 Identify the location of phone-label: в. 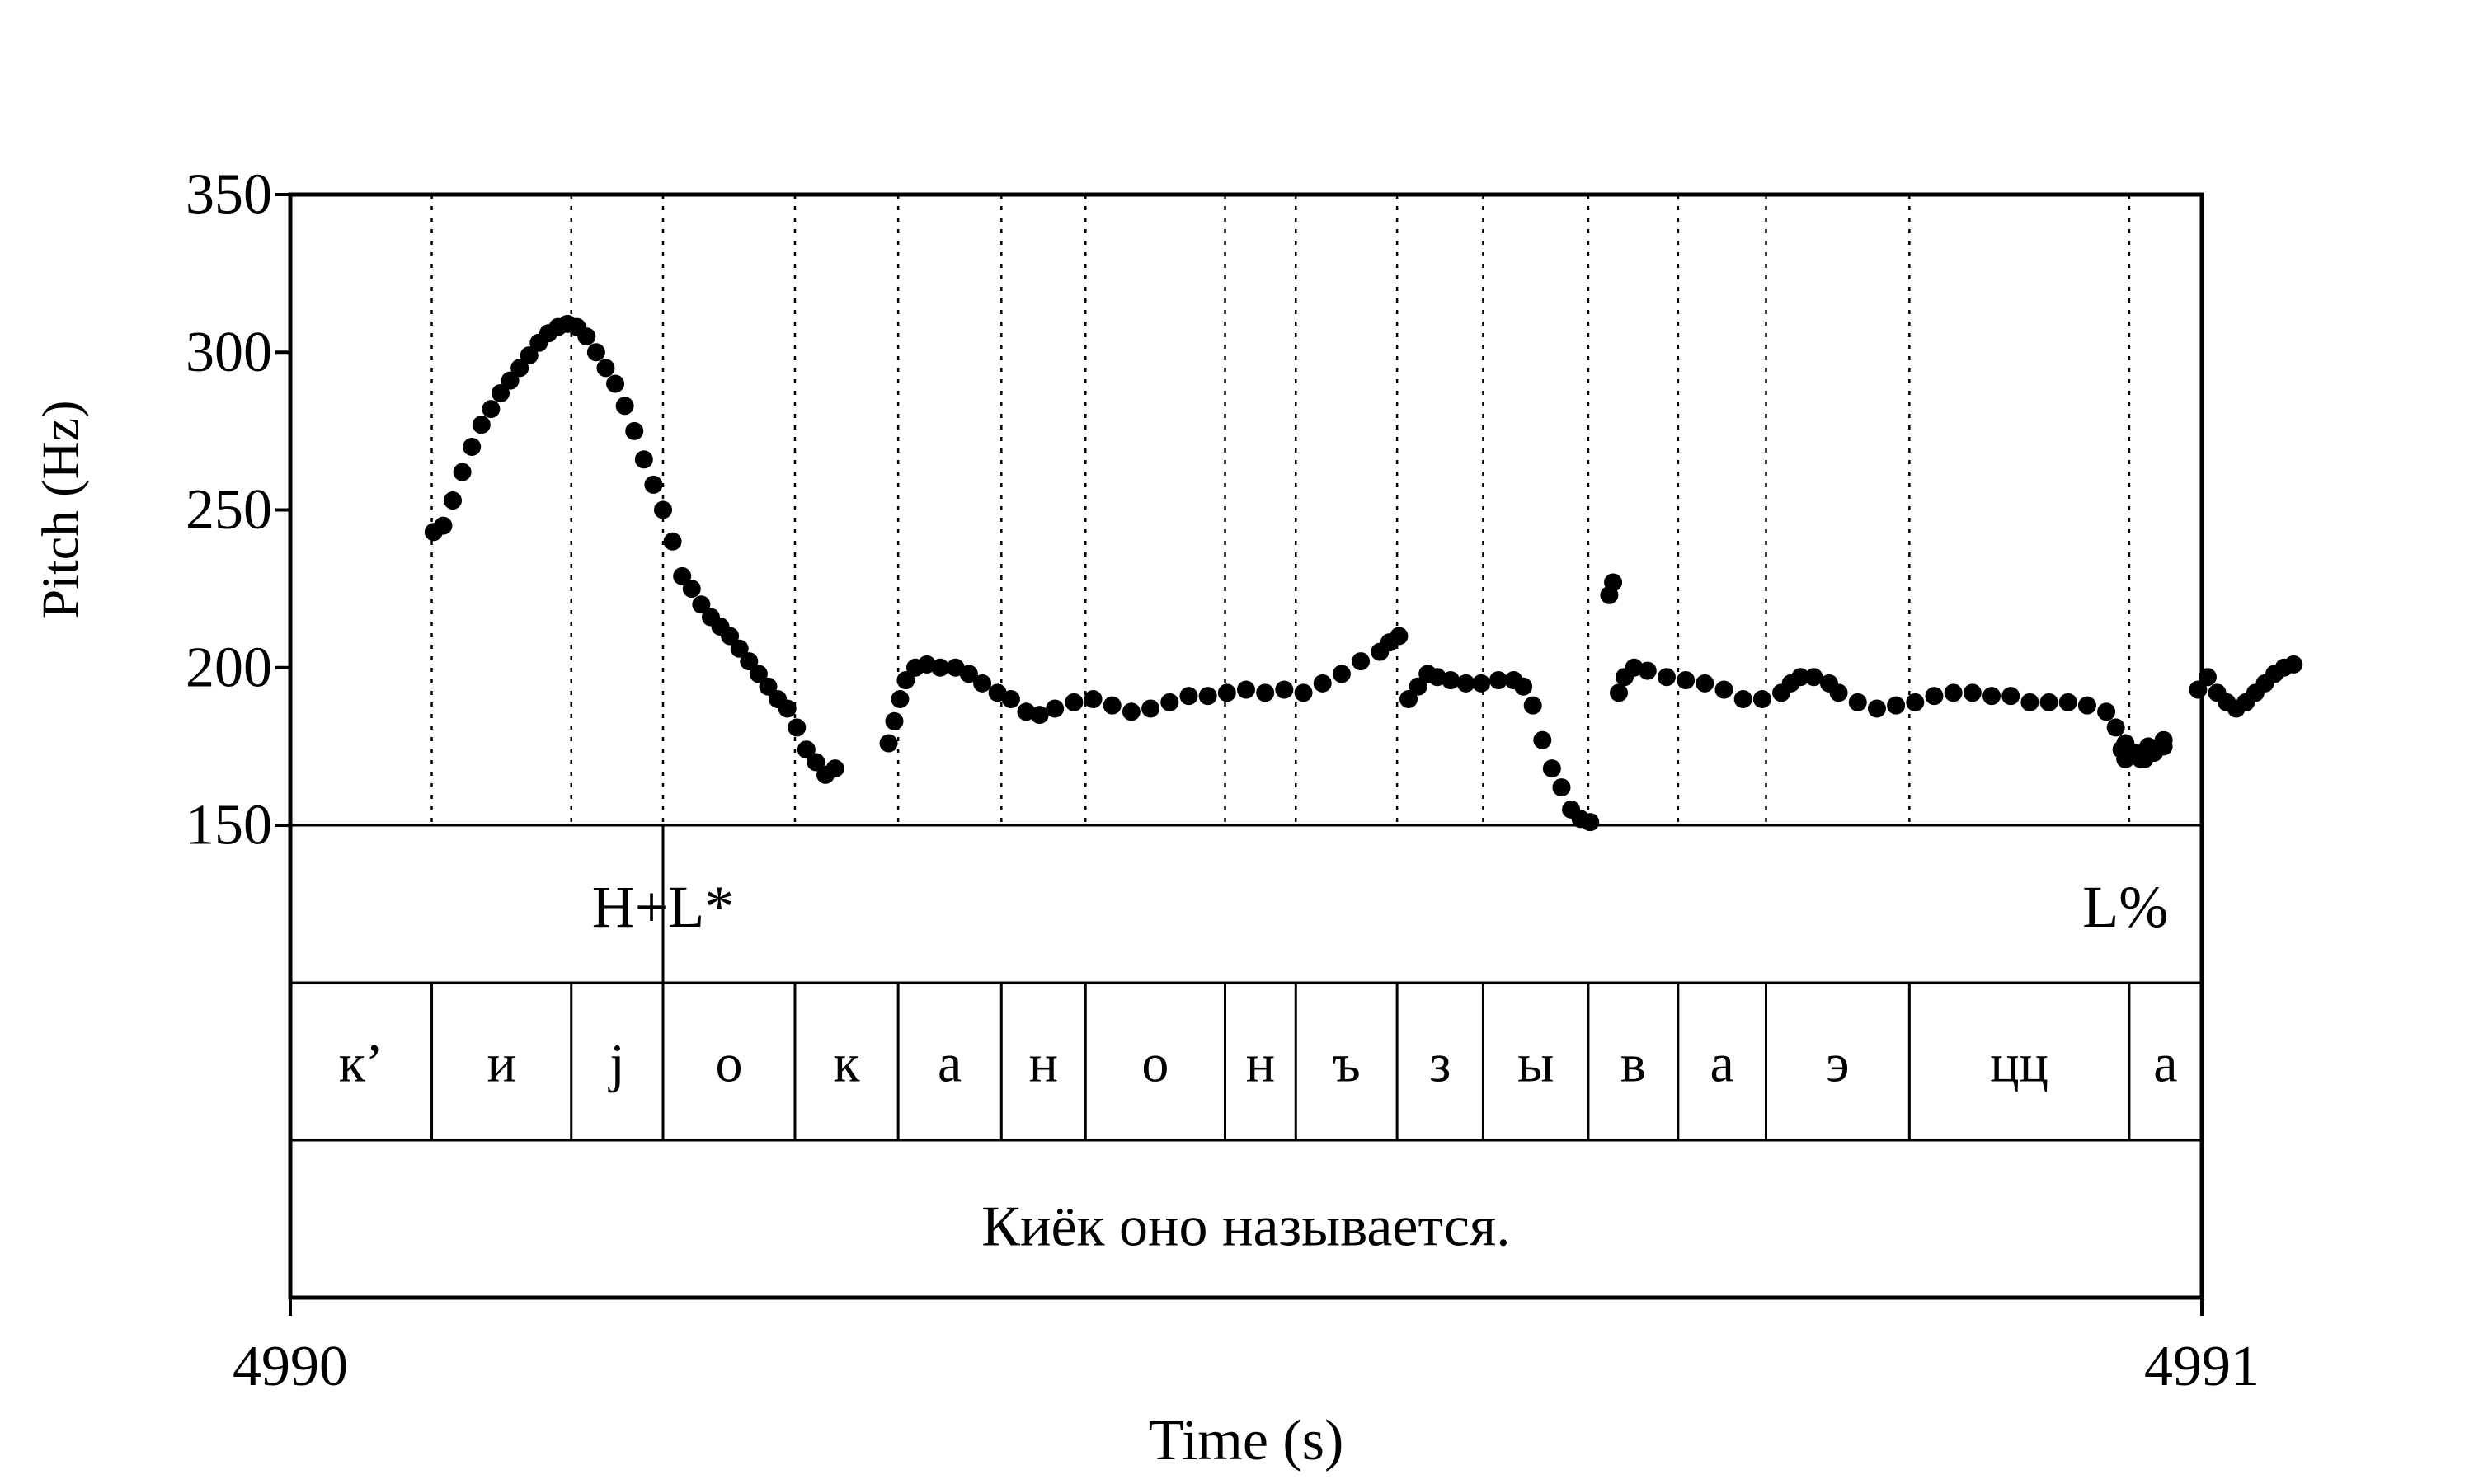
(1633, 1064).